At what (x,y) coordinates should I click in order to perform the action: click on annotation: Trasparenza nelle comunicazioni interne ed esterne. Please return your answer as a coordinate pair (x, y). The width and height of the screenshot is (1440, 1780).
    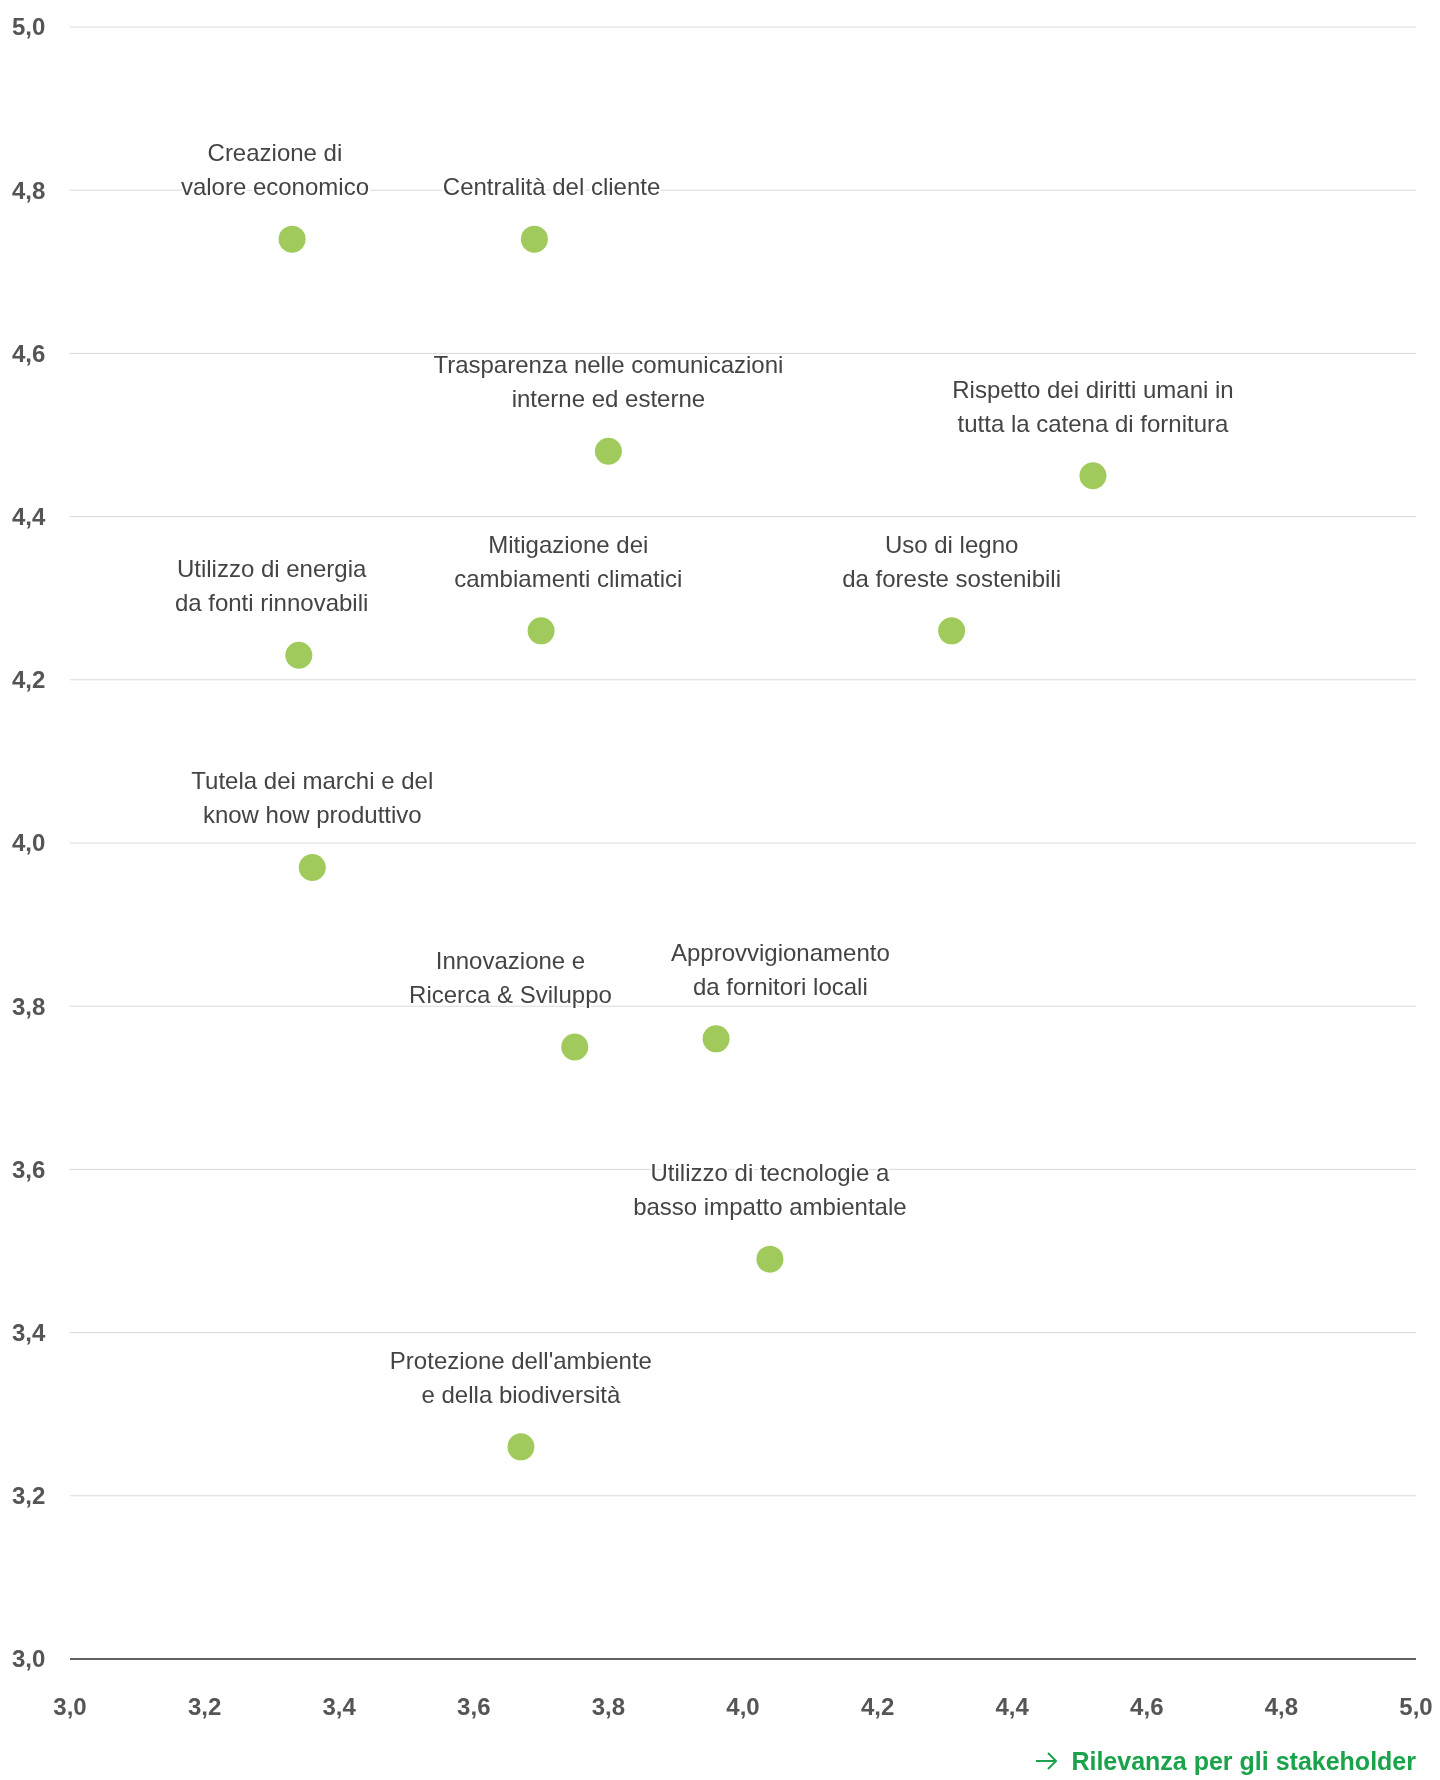
    Looking at the image, I should click on (608, 382).